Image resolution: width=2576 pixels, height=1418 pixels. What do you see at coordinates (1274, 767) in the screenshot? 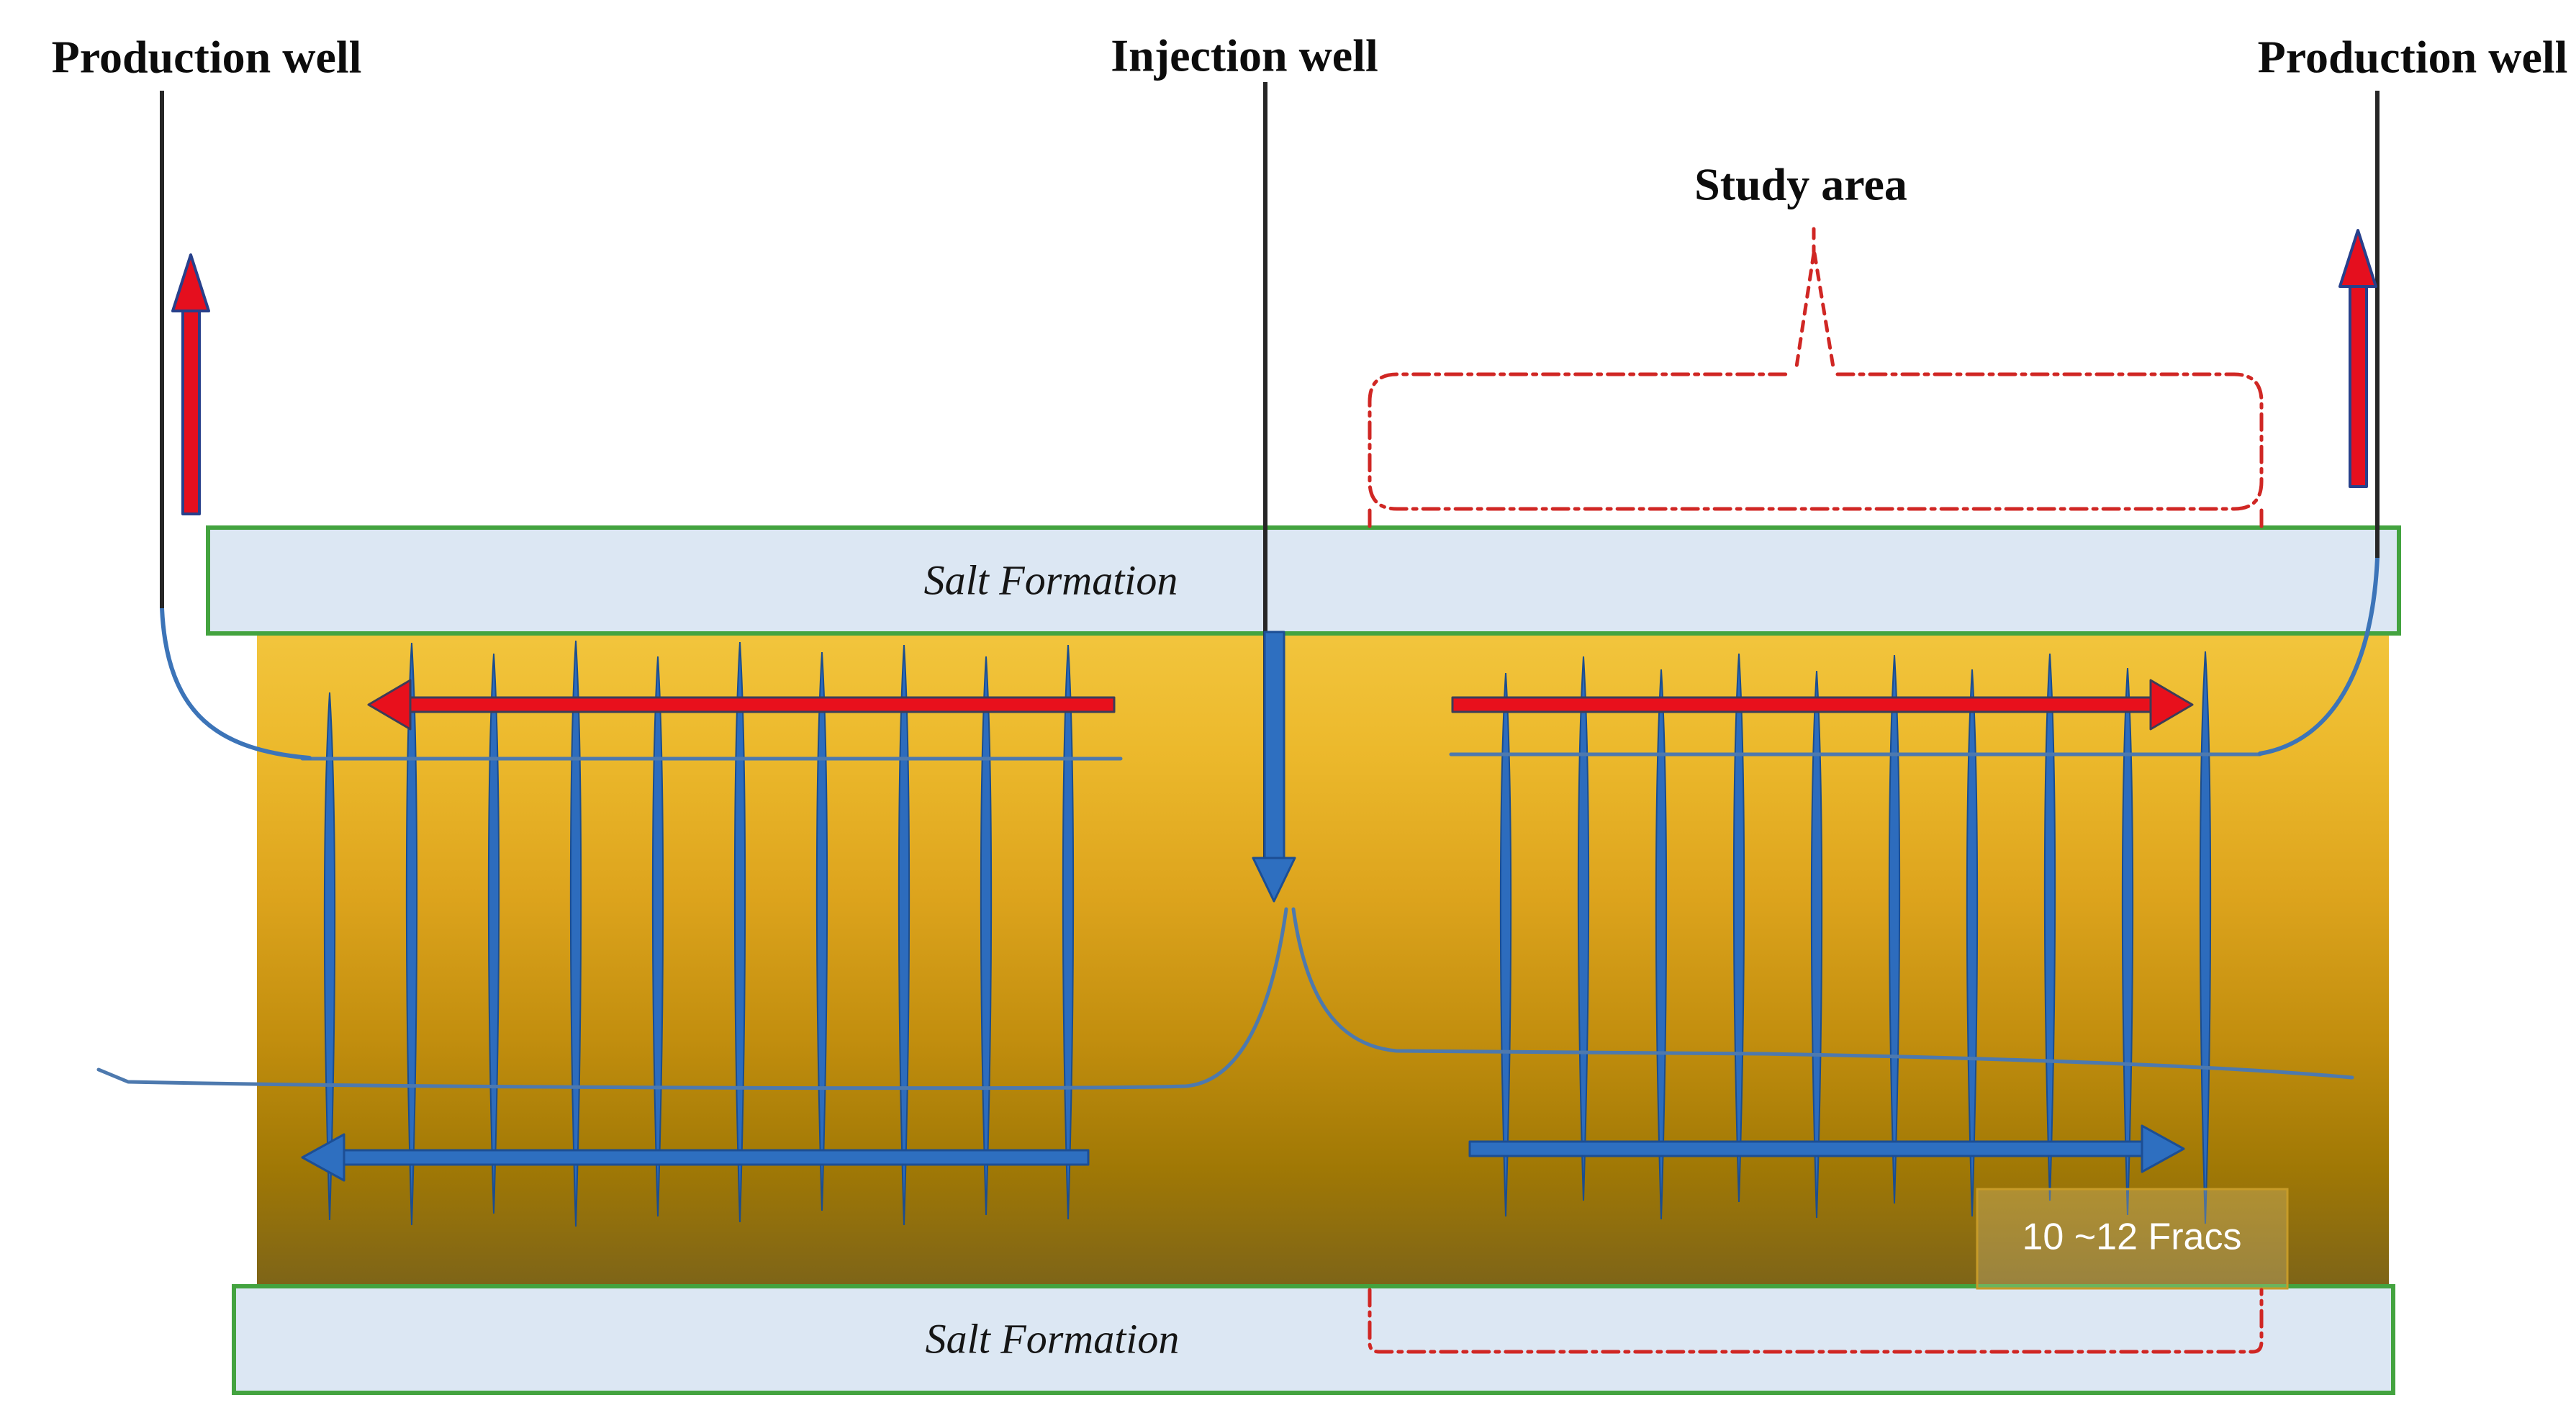
I see `injection-down-arrow` at bounding box center [1274, 767].